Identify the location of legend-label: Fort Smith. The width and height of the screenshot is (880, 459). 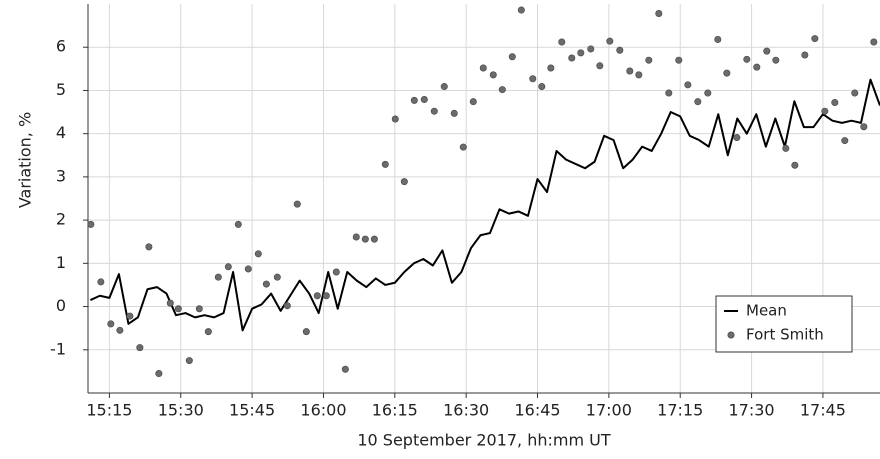
(785, 335).